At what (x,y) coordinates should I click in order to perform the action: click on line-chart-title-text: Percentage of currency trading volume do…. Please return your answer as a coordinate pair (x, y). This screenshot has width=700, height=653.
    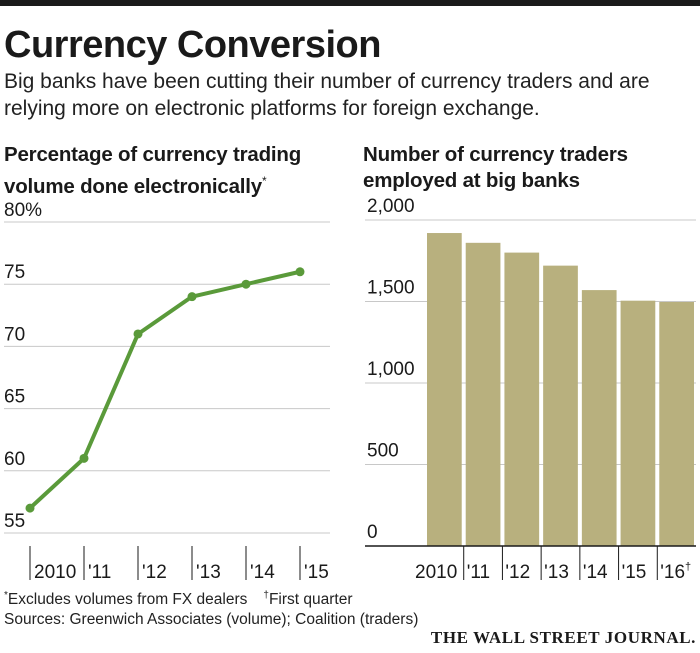
    Looking at the image, I should click on (153, 170).